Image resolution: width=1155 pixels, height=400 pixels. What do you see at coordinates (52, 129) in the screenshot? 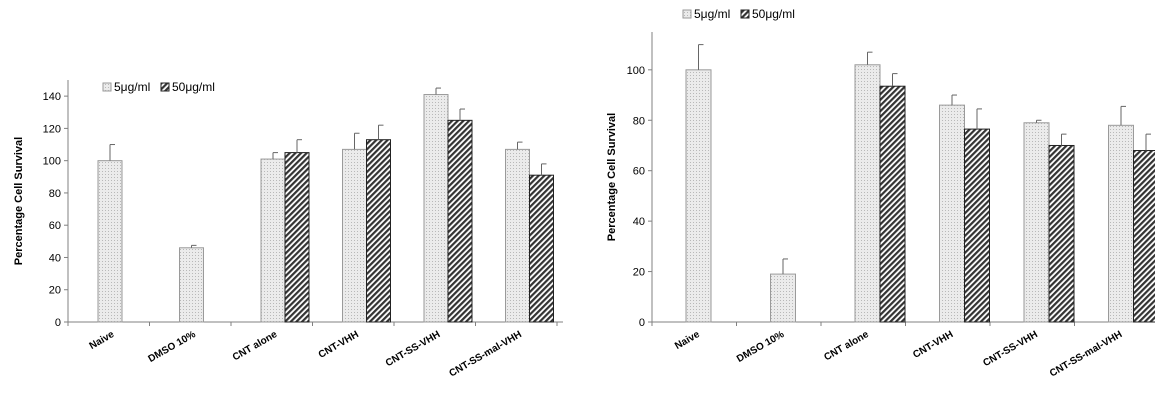
I see `y-tick-label: 120` at bounding box center [52, 129].